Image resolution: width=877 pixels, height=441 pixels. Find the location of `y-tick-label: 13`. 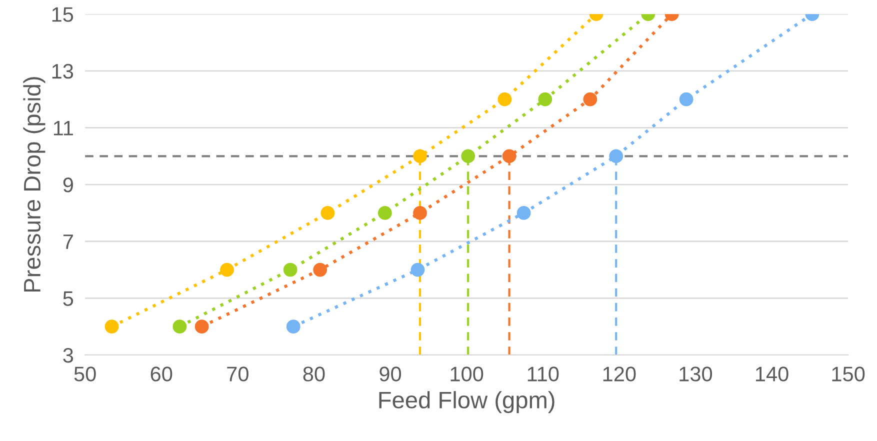

y-tick-label: 13 is located at coordinates (63, 71).